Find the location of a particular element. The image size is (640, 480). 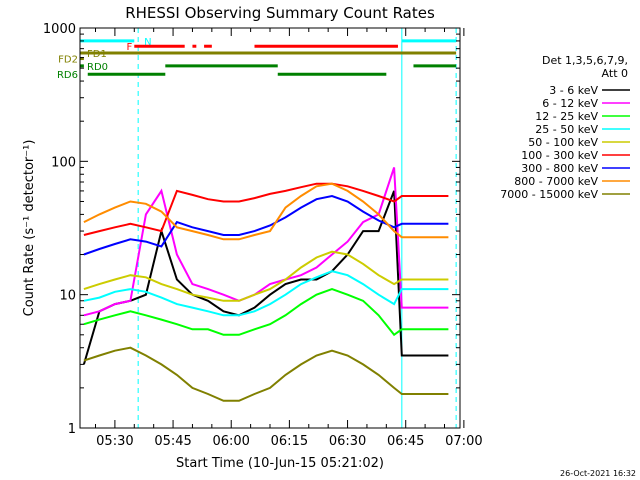

legend-label-1: 6 - 12 keV is located at coordinates (570, 103).